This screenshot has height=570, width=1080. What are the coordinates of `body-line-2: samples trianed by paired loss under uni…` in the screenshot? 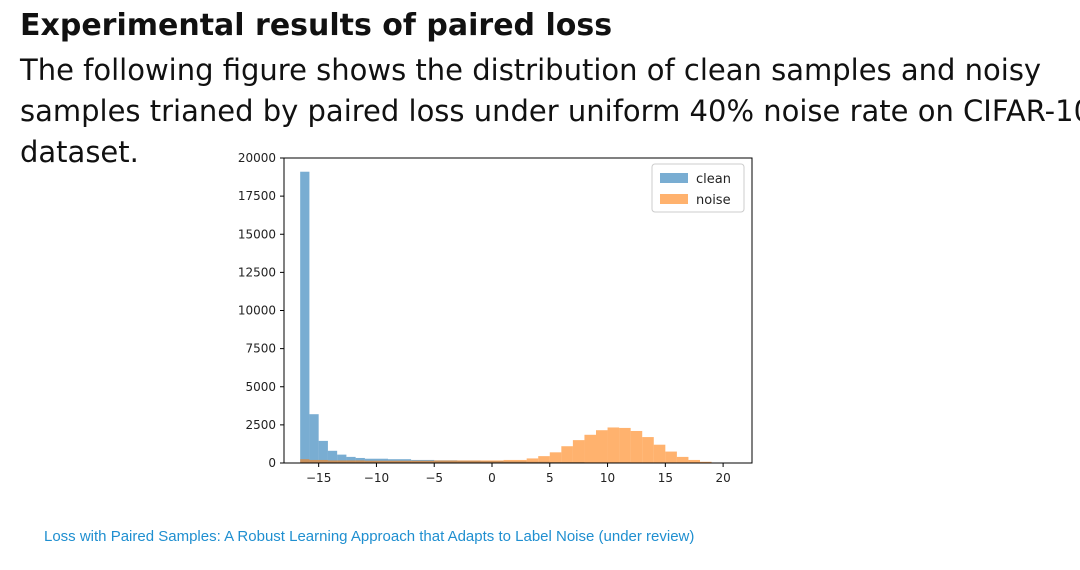 It's located at (550, 111).